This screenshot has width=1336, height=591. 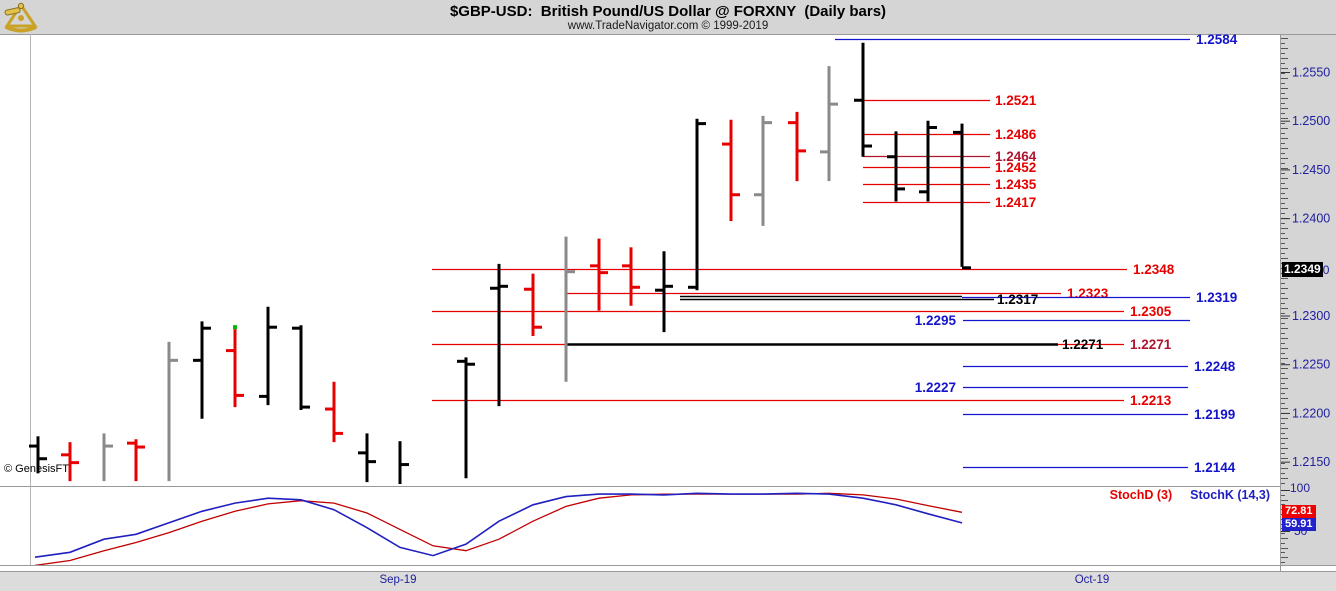 I want to click on stoch-legend: StochD (3) StochK (14,3), so click(x=1145, y=495).